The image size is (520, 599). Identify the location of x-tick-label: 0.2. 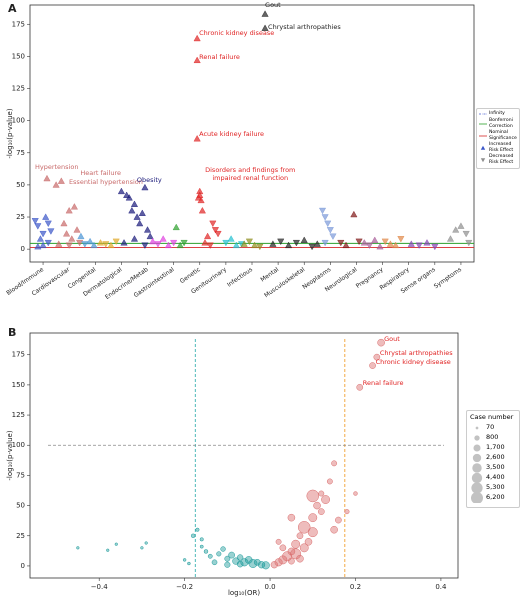
(355, 587).